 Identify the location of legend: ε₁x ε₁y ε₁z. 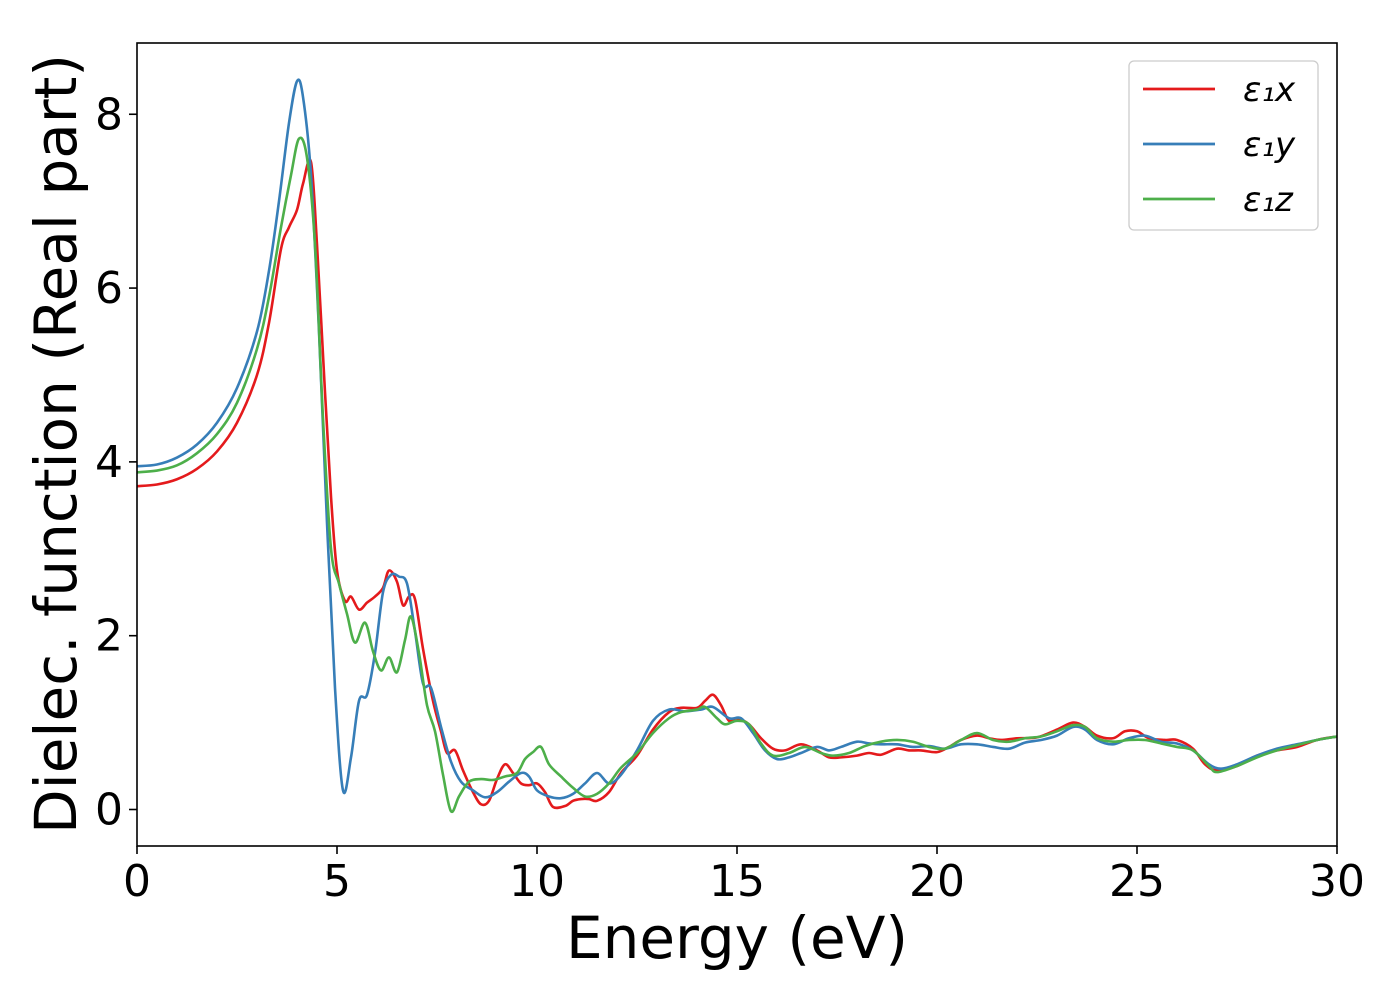
(1223, 145).